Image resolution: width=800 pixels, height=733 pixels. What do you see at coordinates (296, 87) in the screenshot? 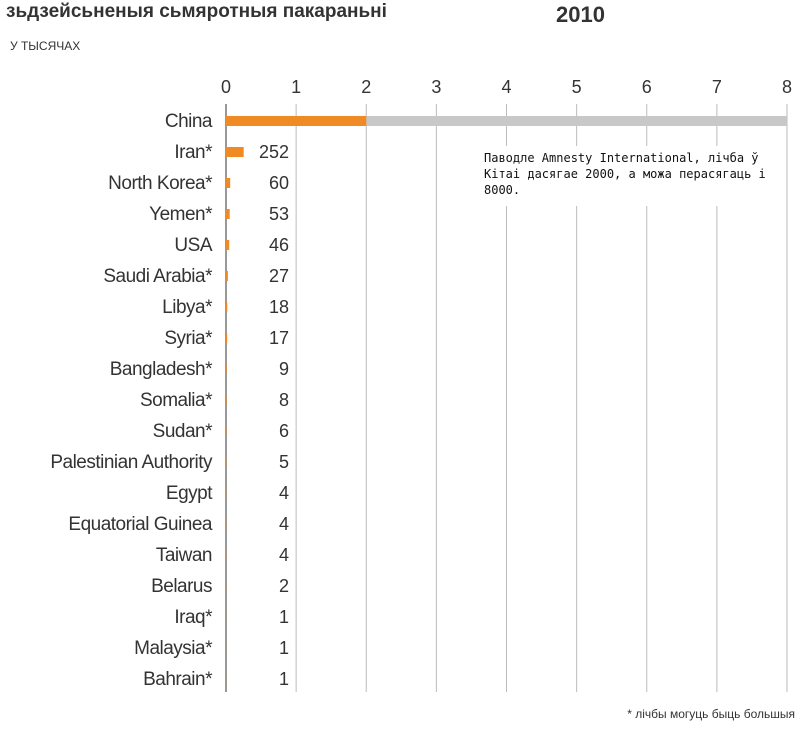
I see `x-tick-label: 1` at bounding box center [296, 87].